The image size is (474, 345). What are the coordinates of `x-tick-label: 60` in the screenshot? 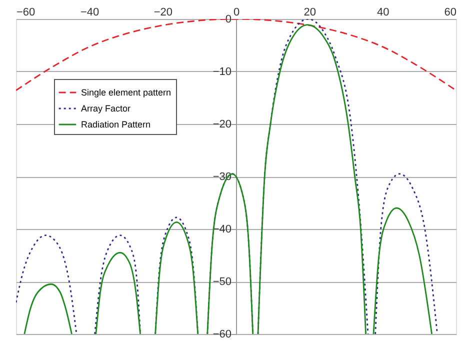 It's located at (450, 12).